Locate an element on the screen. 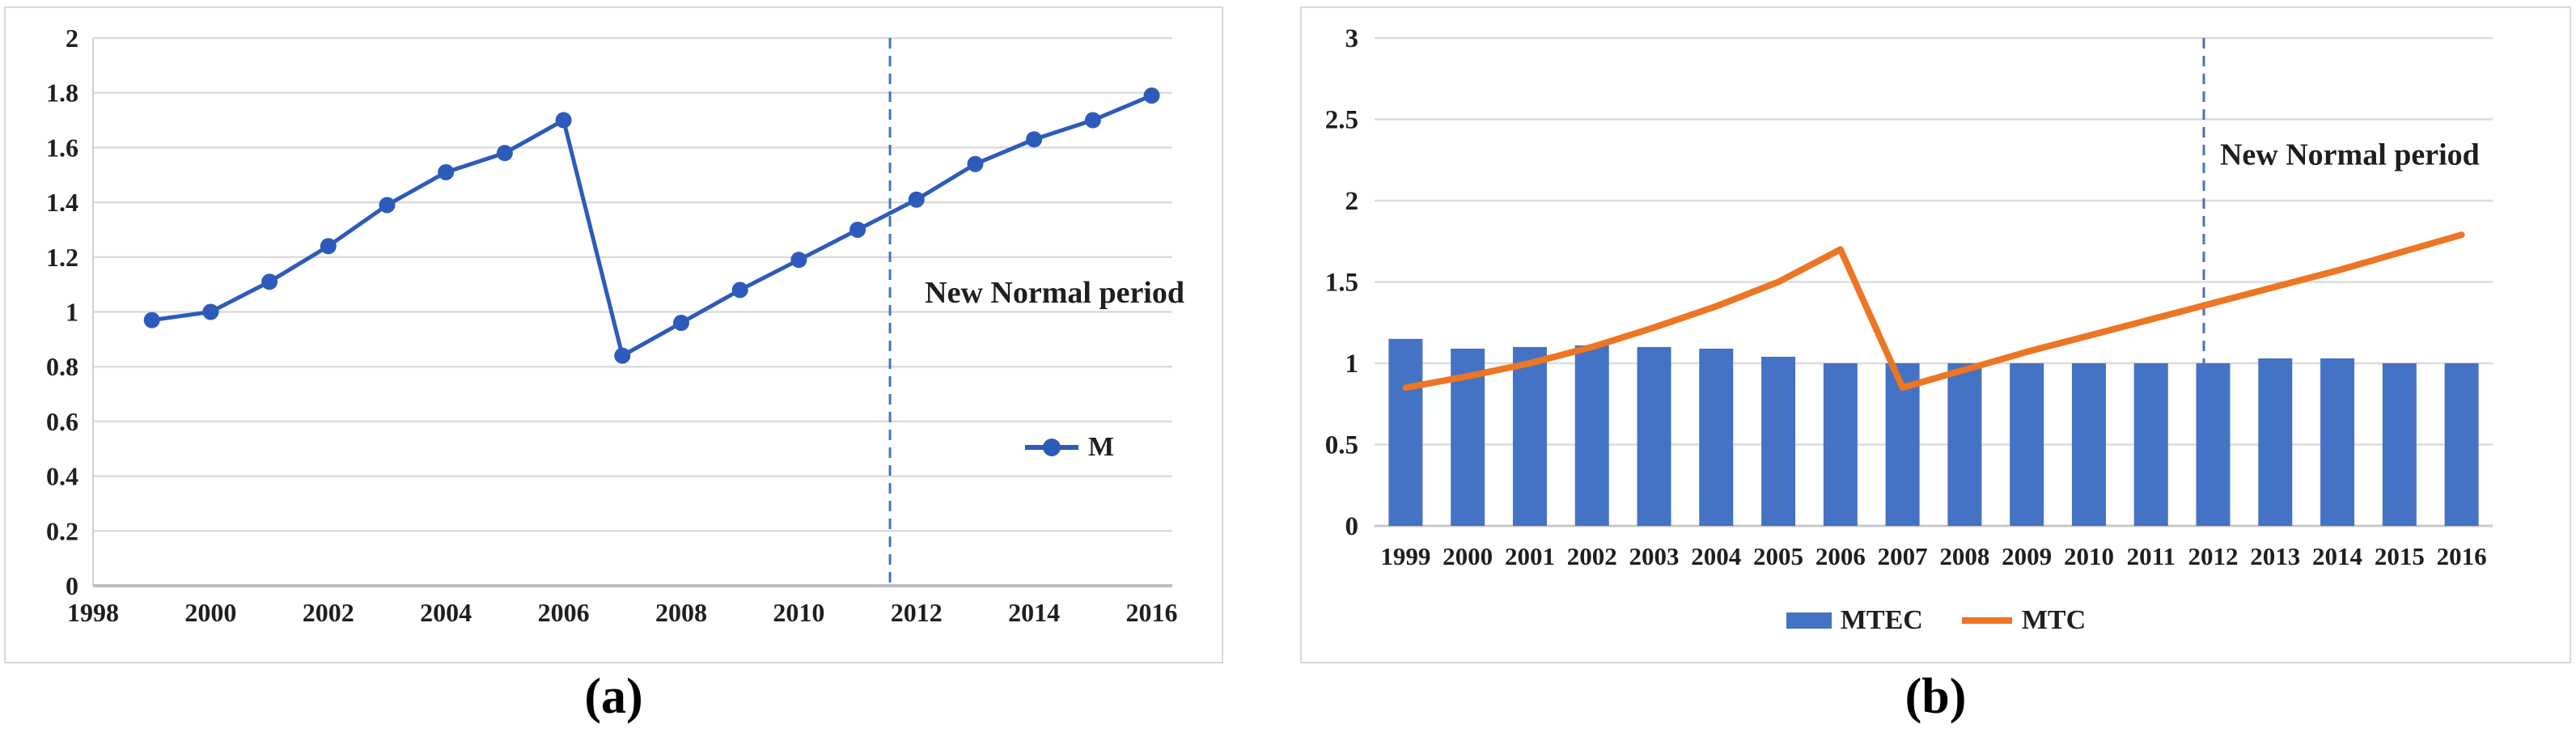  svg-text: 2009 is located at coordinates (2027, 556).